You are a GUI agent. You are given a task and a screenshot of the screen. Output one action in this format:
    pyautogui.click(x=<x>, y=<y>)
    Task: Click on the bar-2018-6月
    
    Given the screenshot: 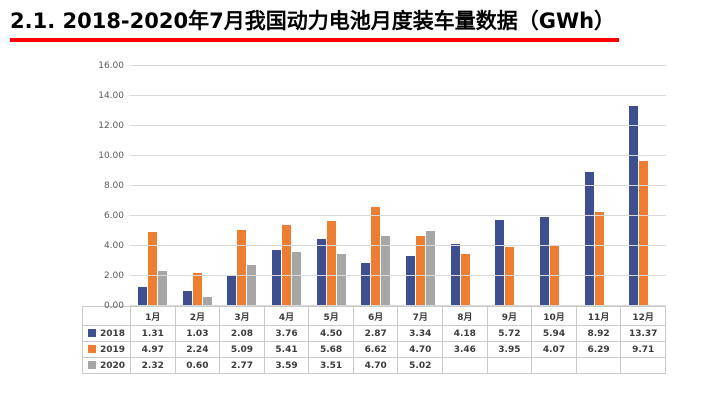 What is the action you would take?
    pyautogui.click(x=366, y=285)
    